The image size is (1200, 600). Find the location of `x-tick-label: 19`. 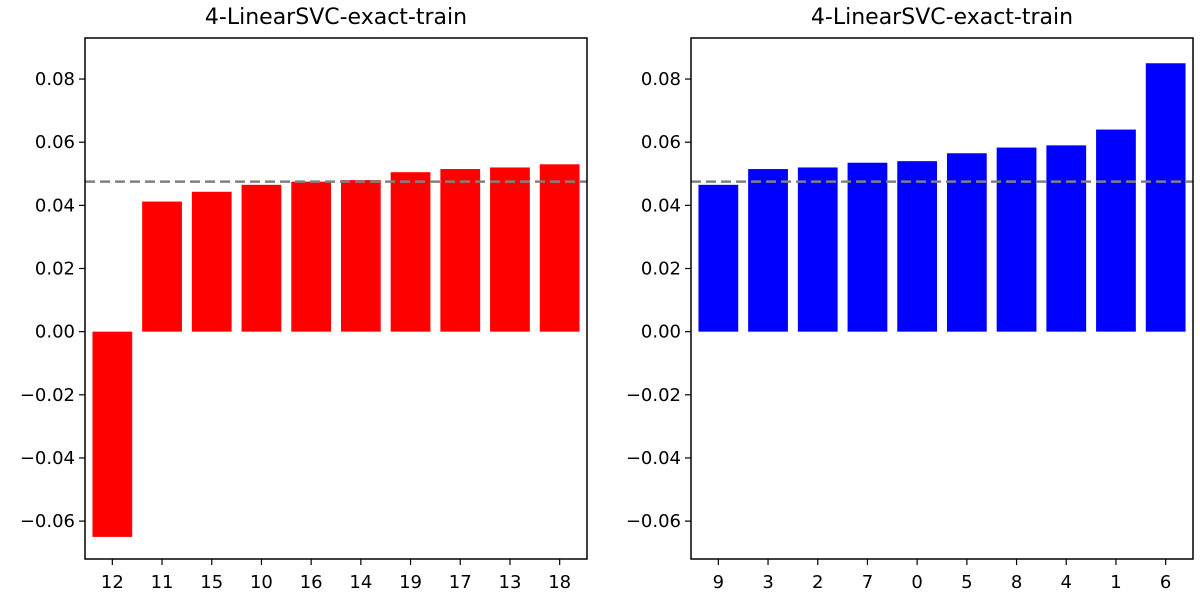

x-tick-label: 19 is located at coordinates (410, 582).